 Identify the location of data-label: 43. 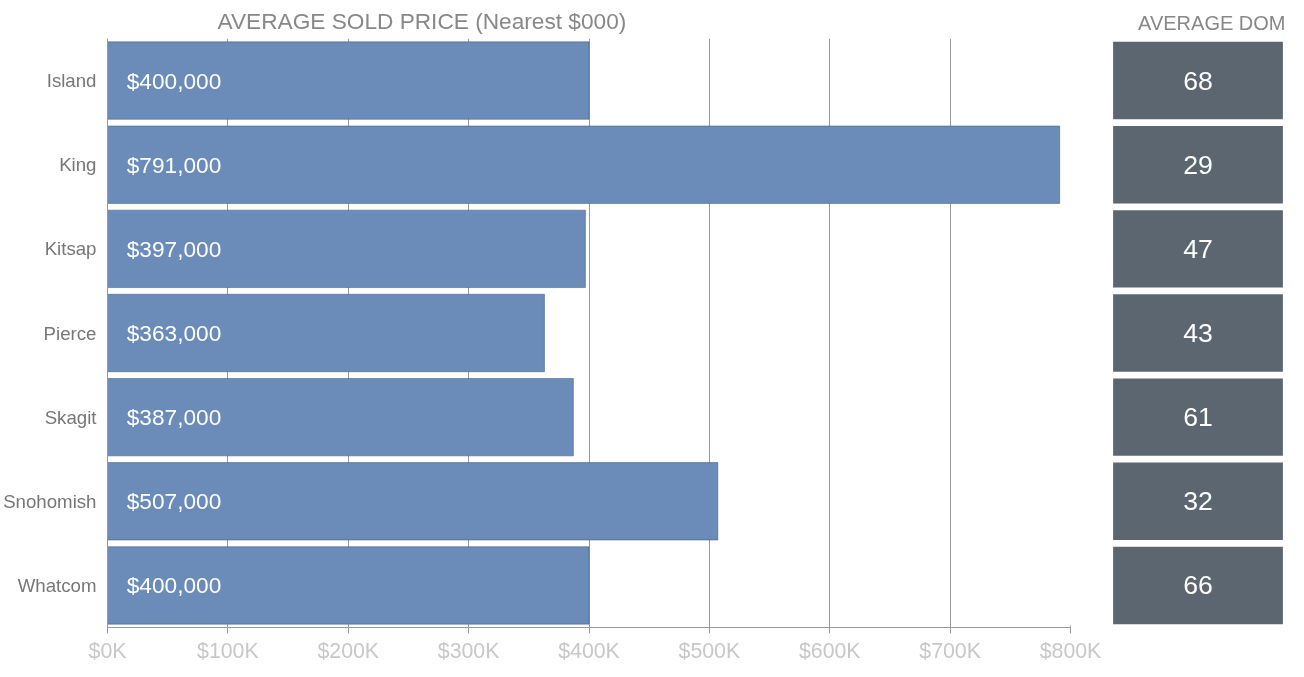
(1198, 333).